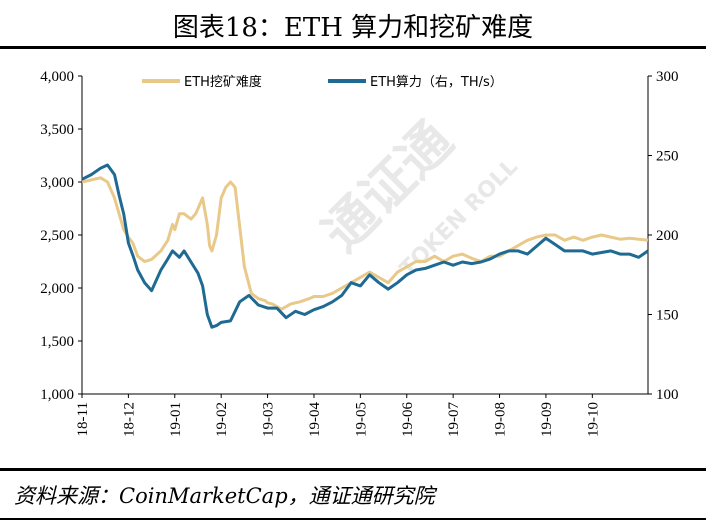 The height and width of the screenshot is (523, 706). Describe the element at coordinates (667, 316) in the screenshot. I see `right-y-tick-label: 150` at that location.